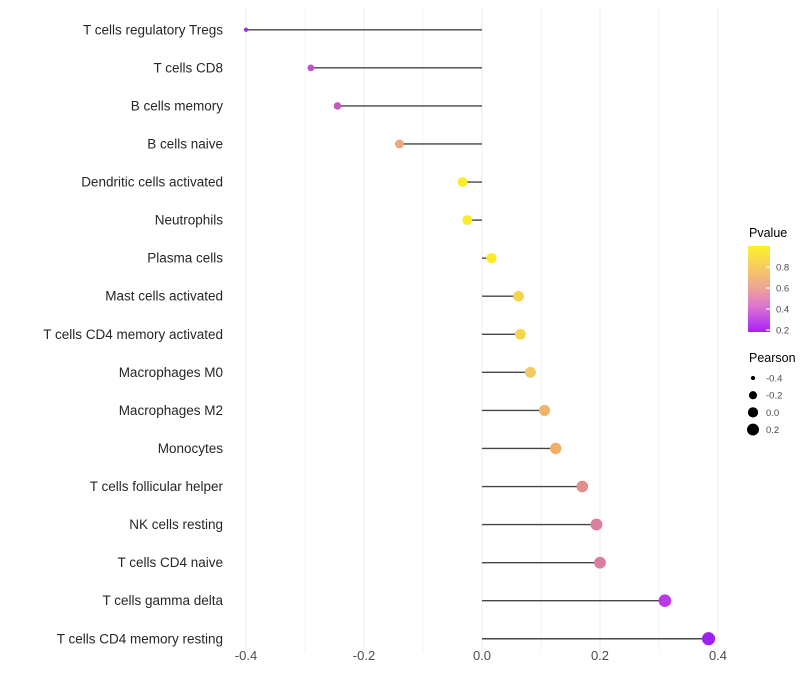  What do you see at coordinates (189, 220) in the screenshot?
I see `category-label: Neutrophils` at bounding box center [189, 220].